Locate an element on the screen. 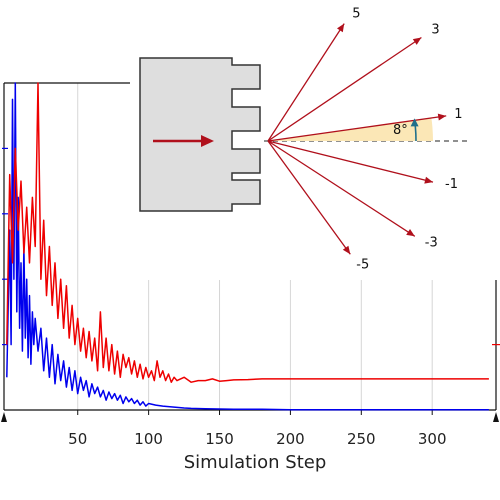 Image resolution: width=500 pixels, height=500 pixels. x-tick-label-1: 100 is located at coordinates (148, 439).